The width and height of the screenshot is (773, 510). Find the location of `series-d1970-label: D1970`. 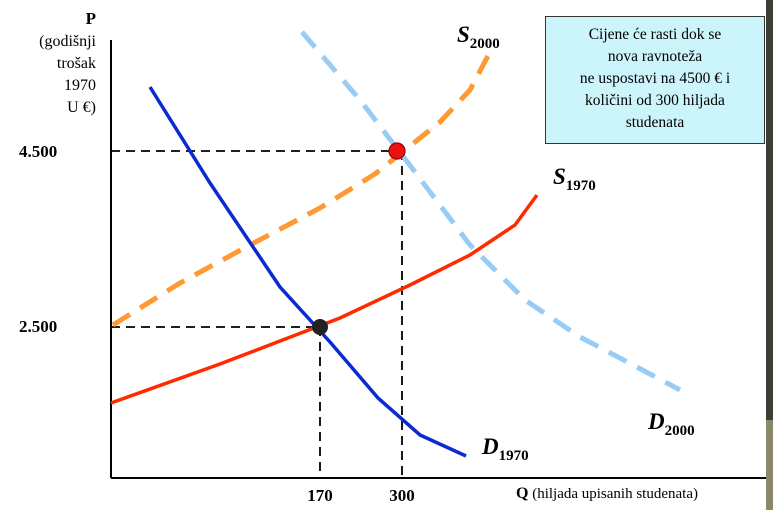

series-d1970-label: D1970 is located at coordinates (505, 449).